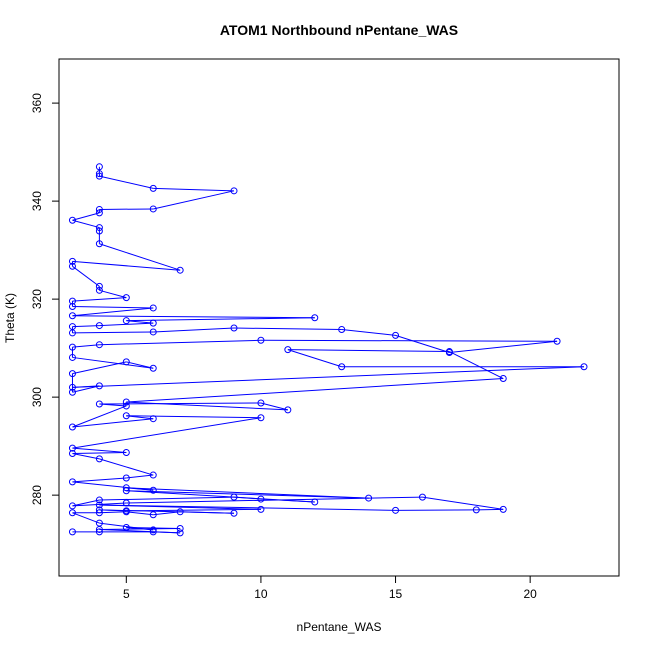 The image size is (650, 650). Describe the element at coordinates (126, 594) in the screenshot. I see `x-tick-label: 5` at that location.